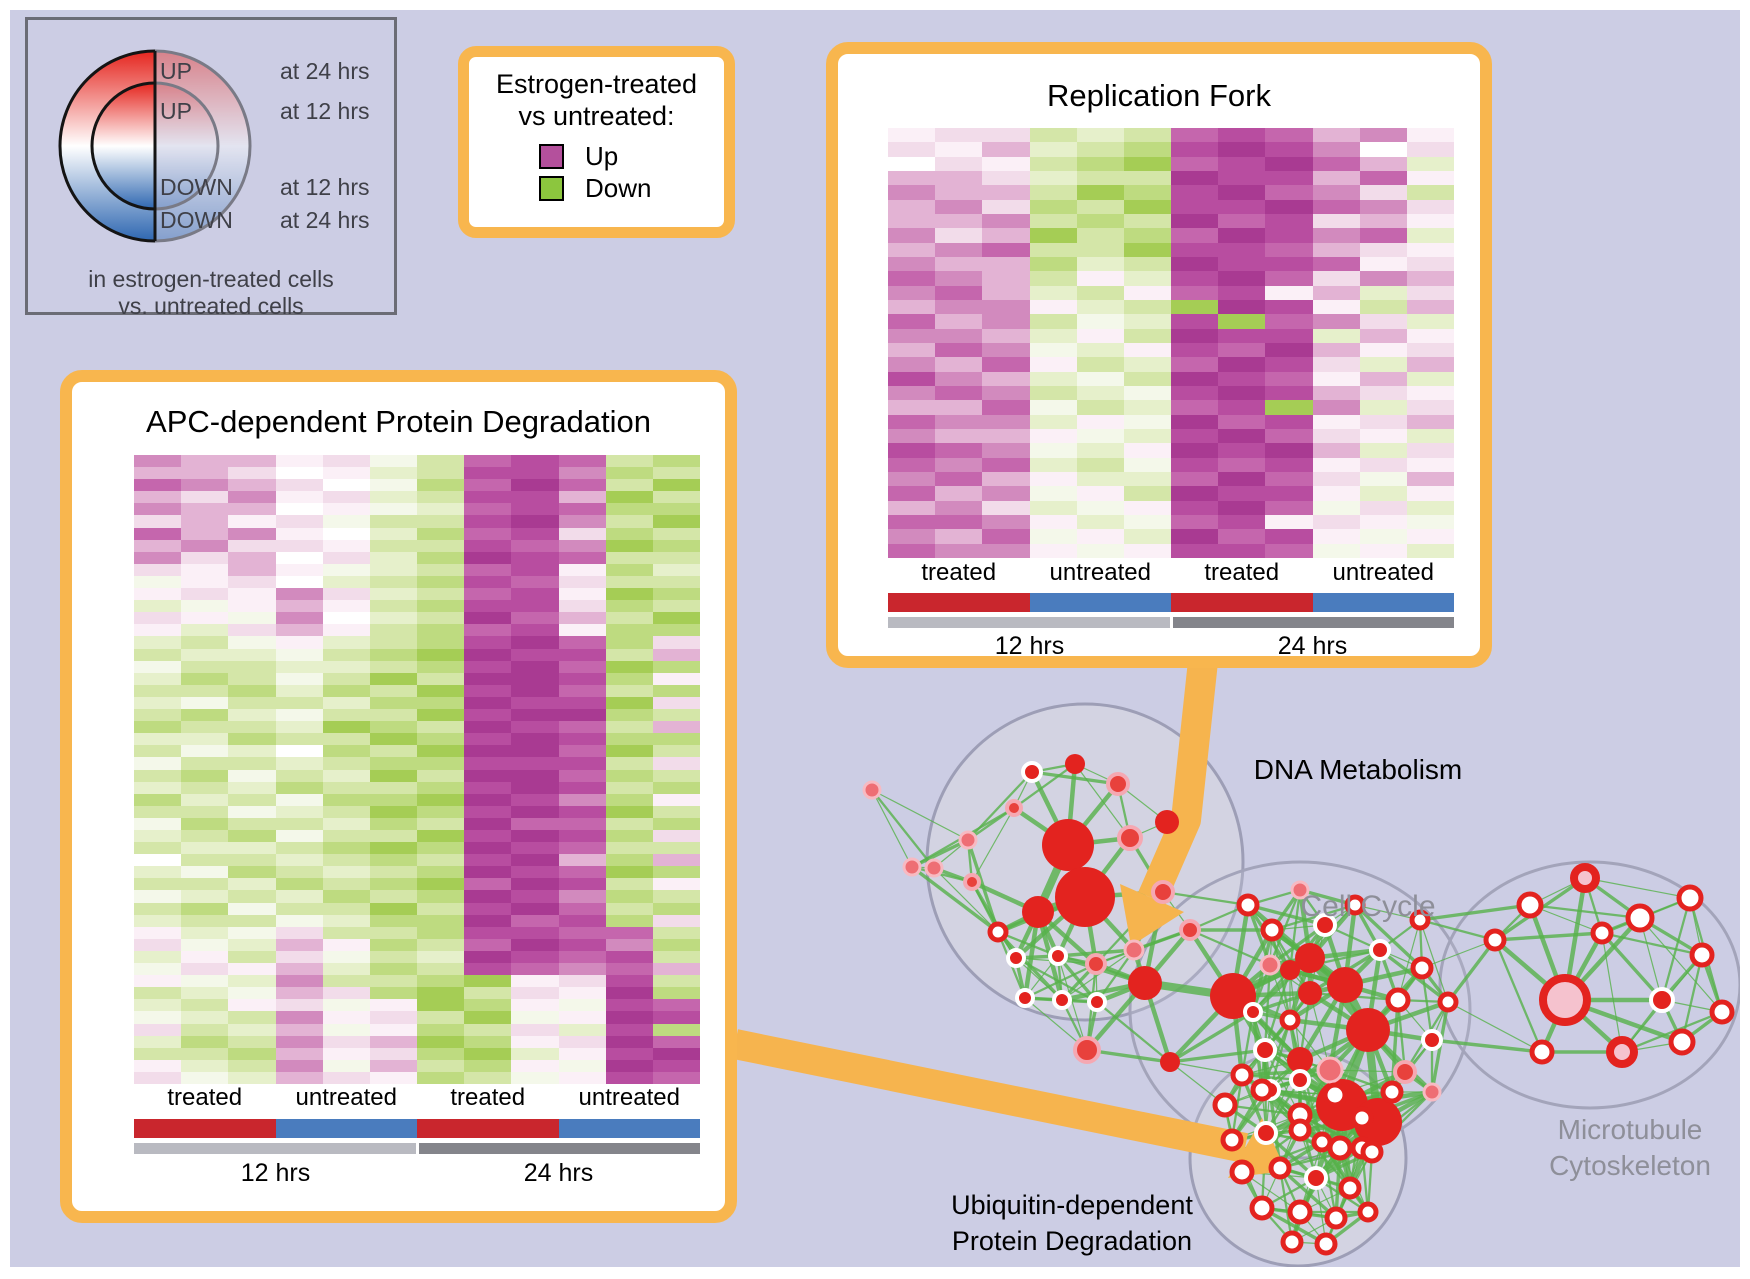 Image resolution: width=1750 pixels, height=1279 pixels. I want to click on untreated-bar, so click(629, 1128).